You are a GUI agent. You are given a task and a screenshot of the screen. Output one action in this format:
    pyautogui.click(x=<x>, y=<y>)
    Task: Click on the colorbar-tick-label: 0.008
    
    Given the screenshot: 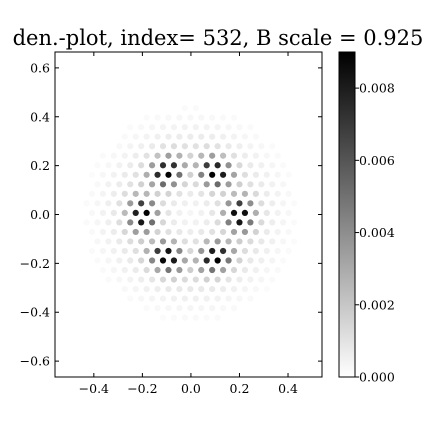 What is the action you would take?
    pyautogui.click(x=377, y=88)
    